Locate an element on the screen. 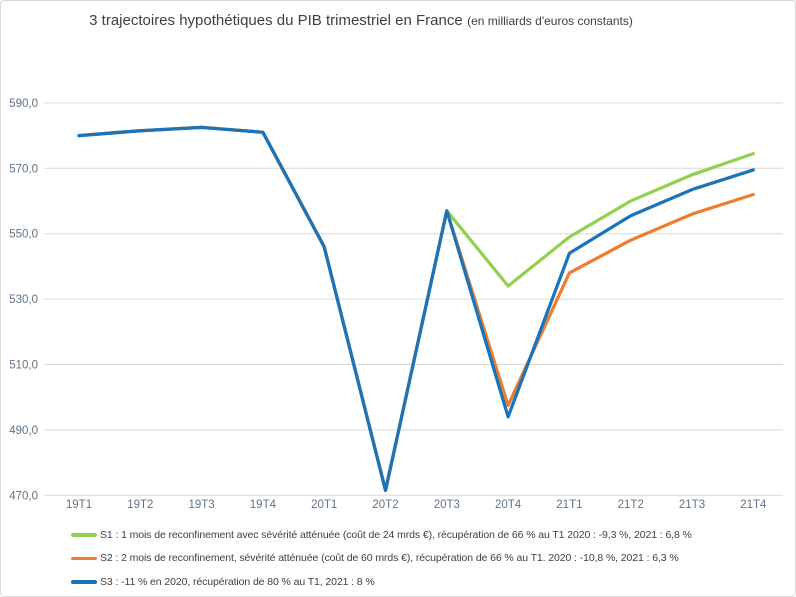  legend-marker-s1 is located at coordinates (84, 535).